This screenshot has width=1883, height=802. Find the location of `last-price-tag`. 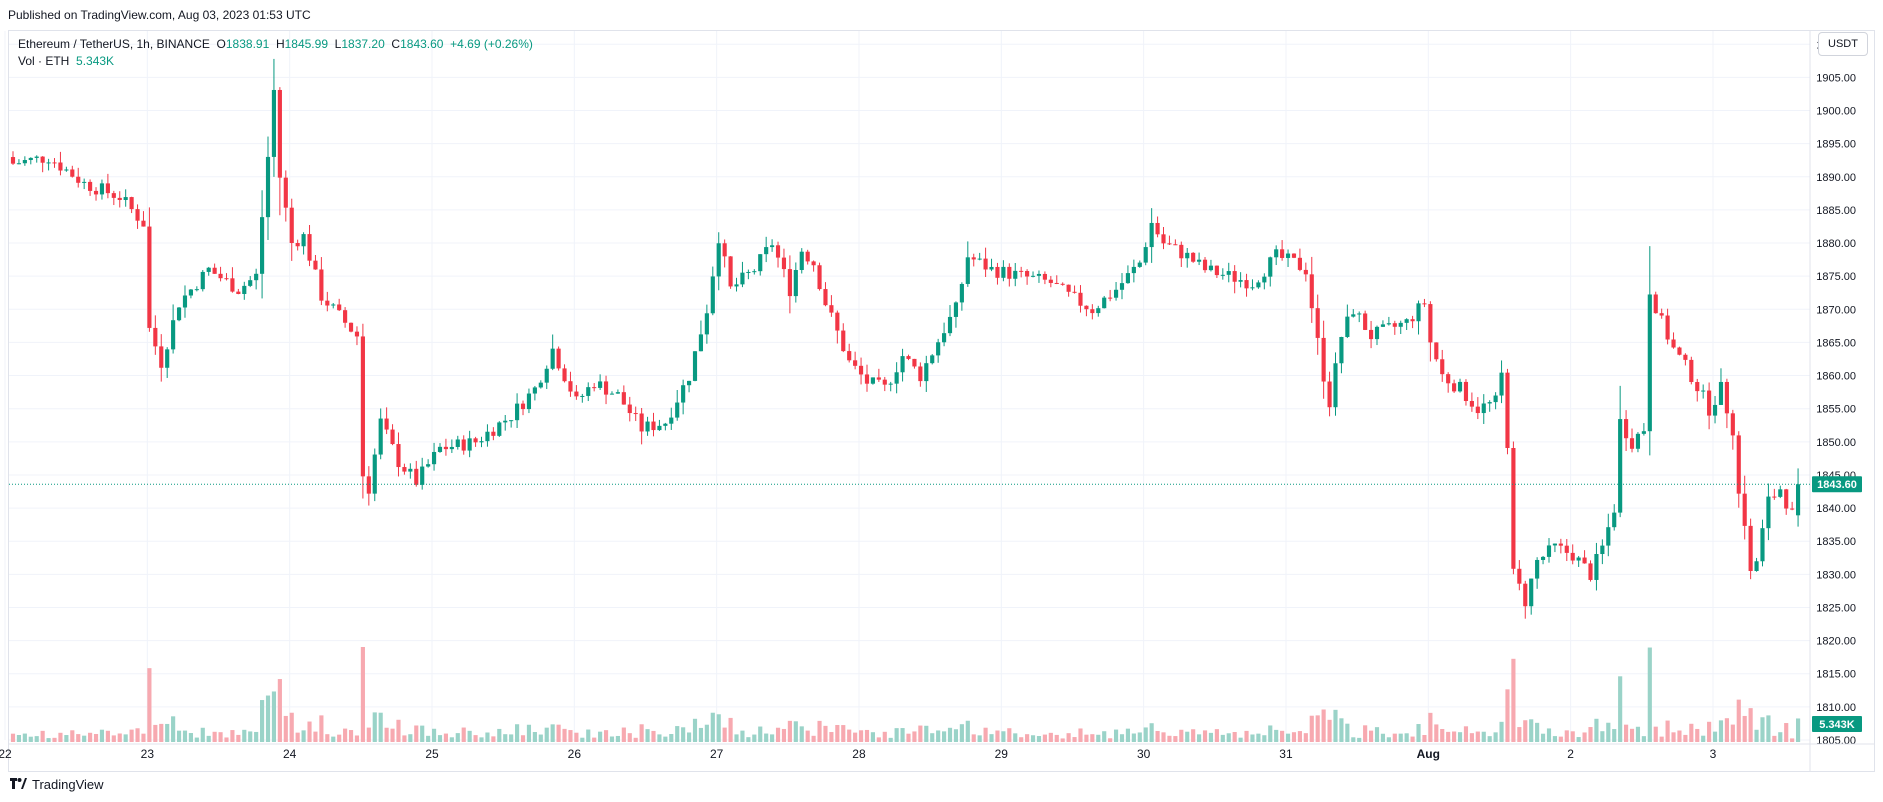

last-price-tag is located at coordinates (1837, 484).